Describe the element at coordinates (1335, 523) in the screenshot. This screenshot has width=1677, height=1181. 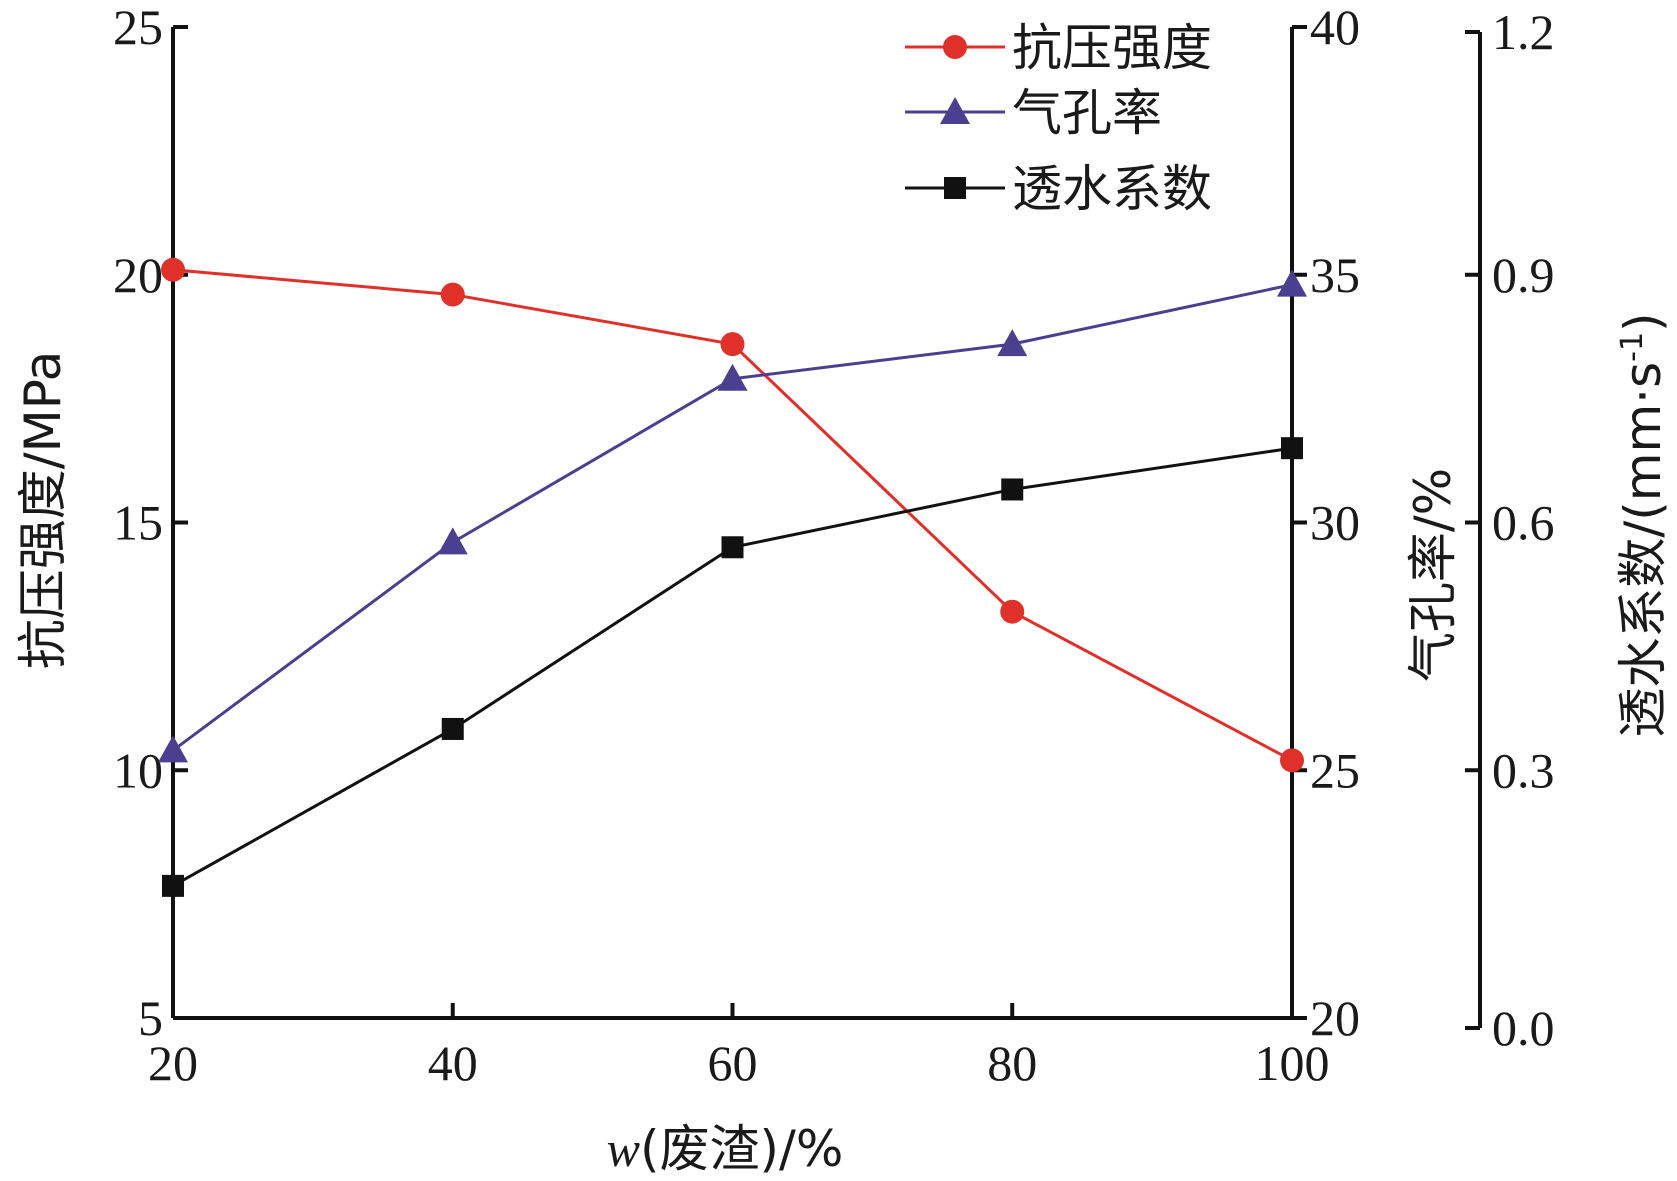
I see `right1-tick-label: 30` at that location.